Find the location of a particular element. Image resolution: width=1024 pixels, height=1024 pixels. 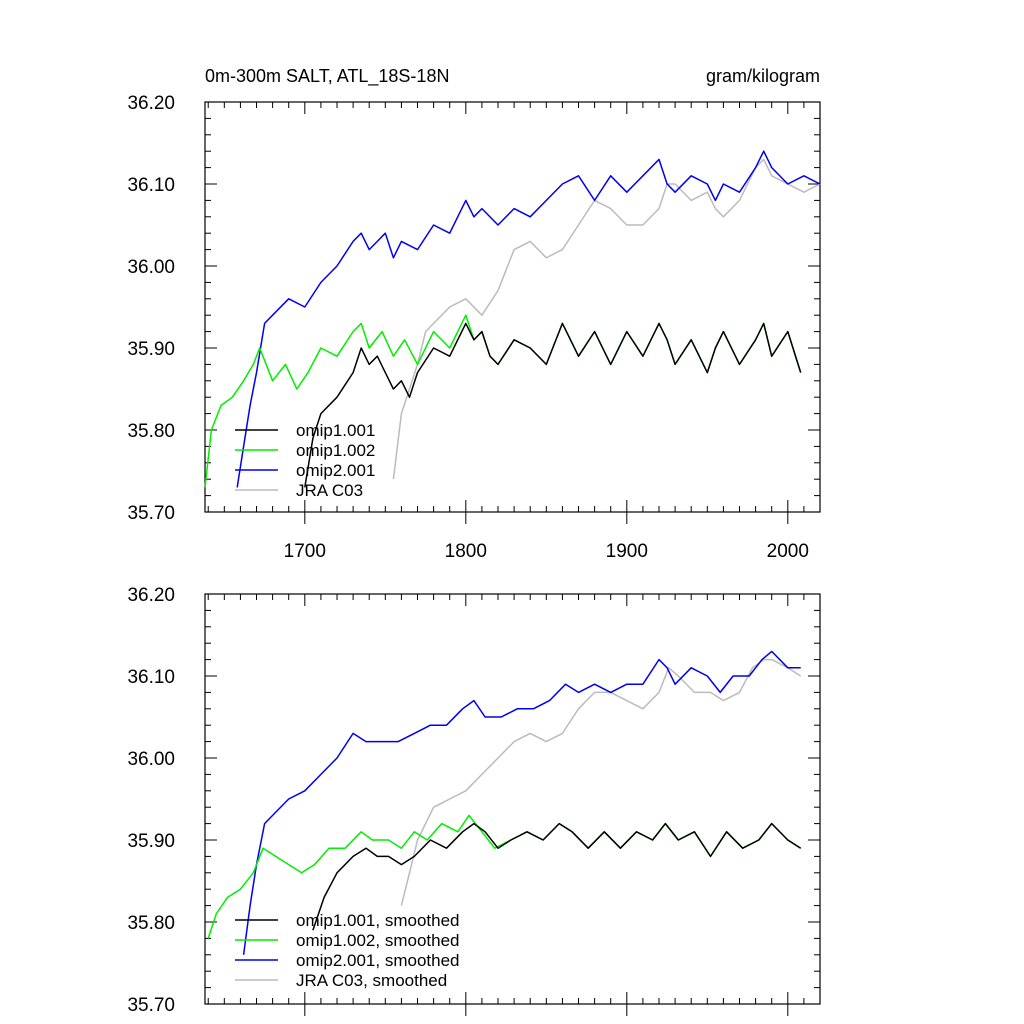

series-line-jra-c03 is located at coordinates (606, 319).